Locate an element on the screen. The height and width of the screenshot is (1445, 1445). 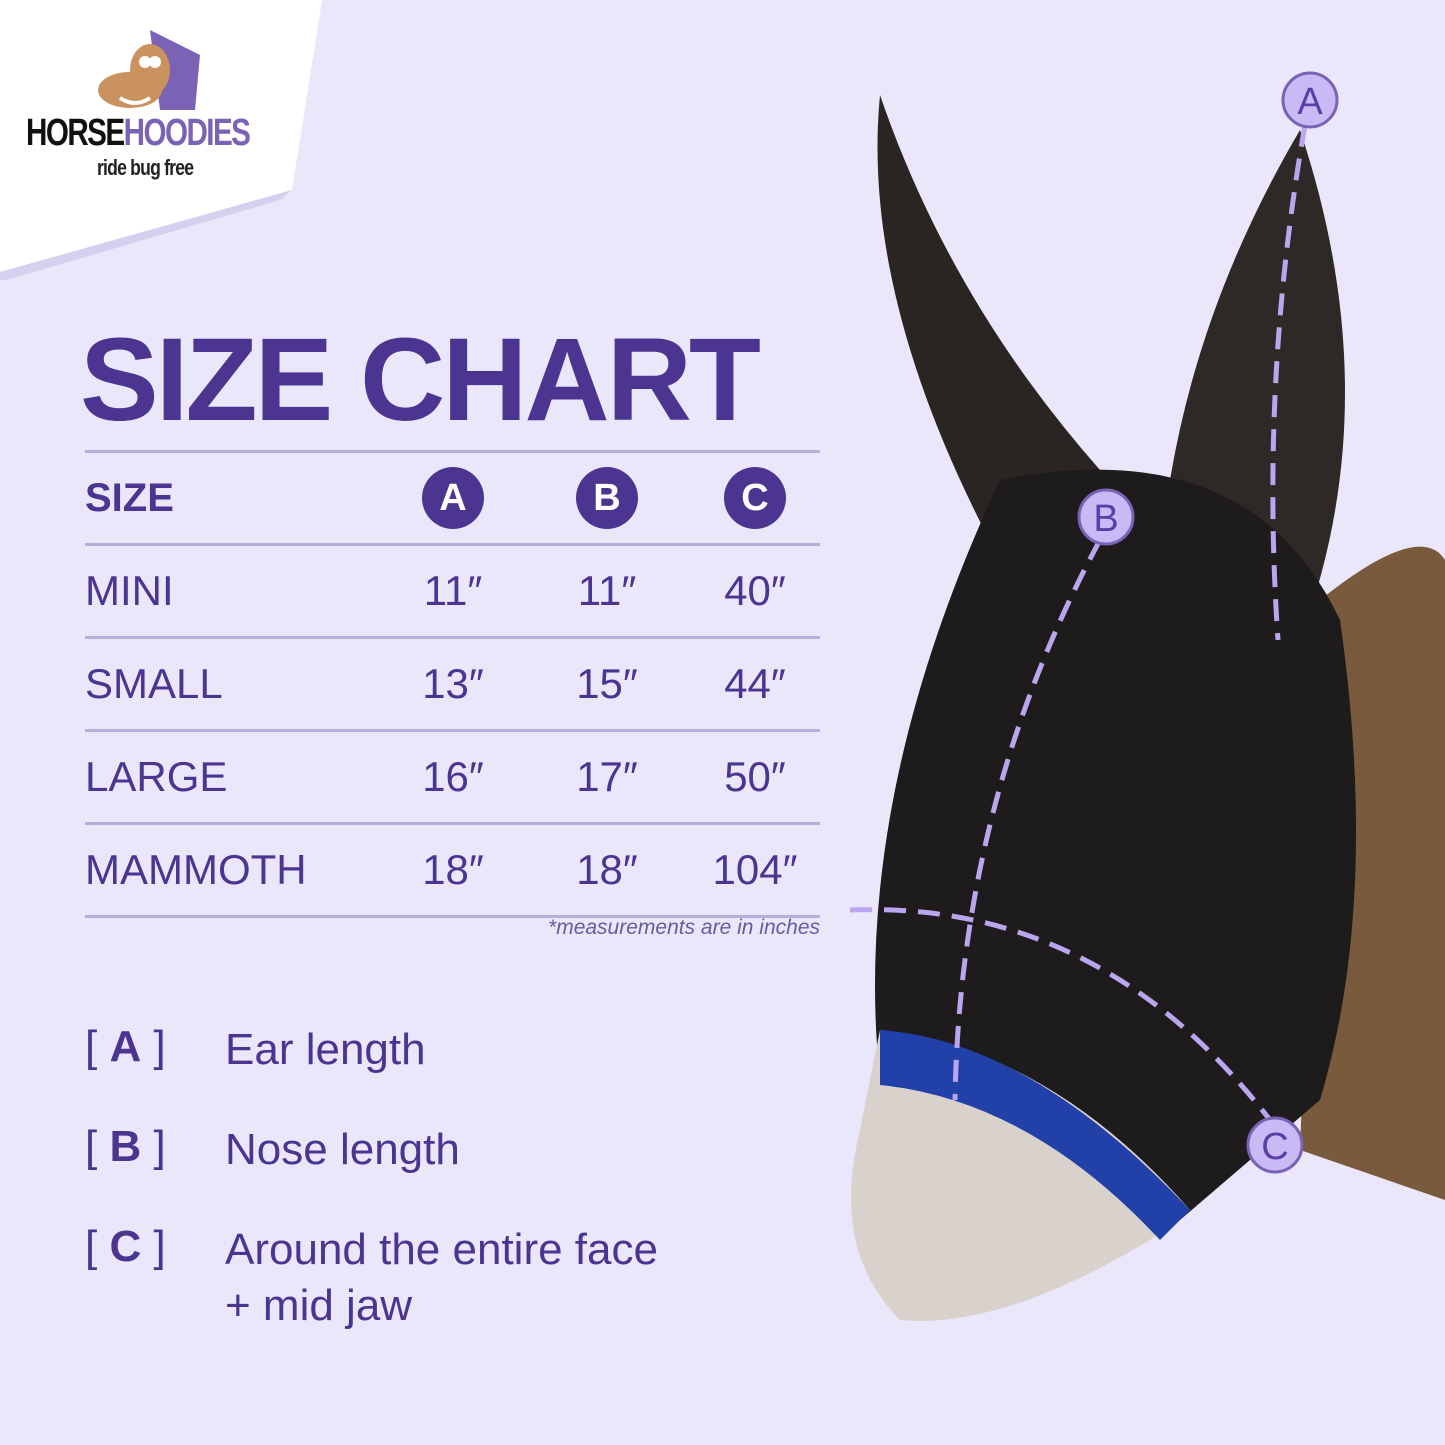
page-title: SIZE CHART is located at coordinates (420, 380).